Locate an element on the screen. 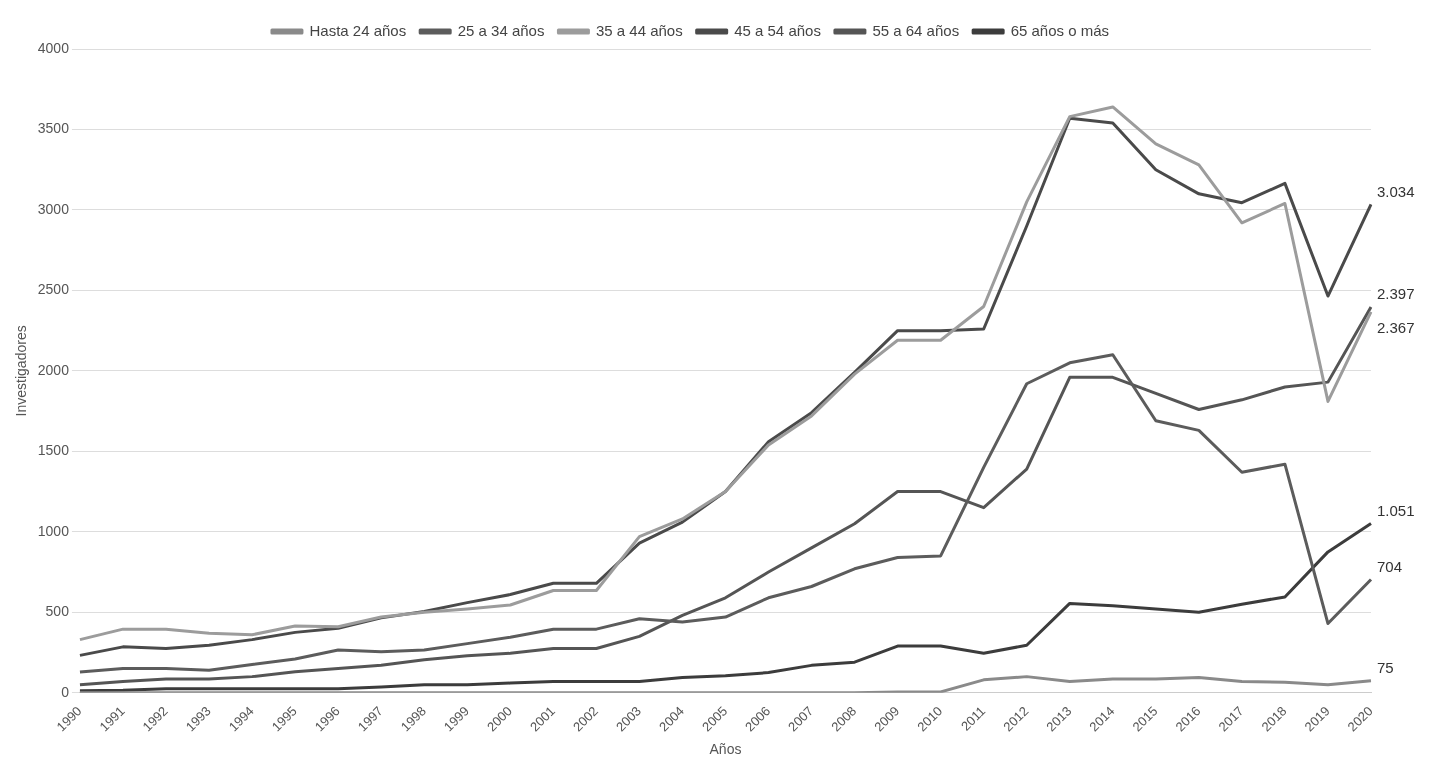  data-label: 3.034 is located at coordinates (1396, 191).